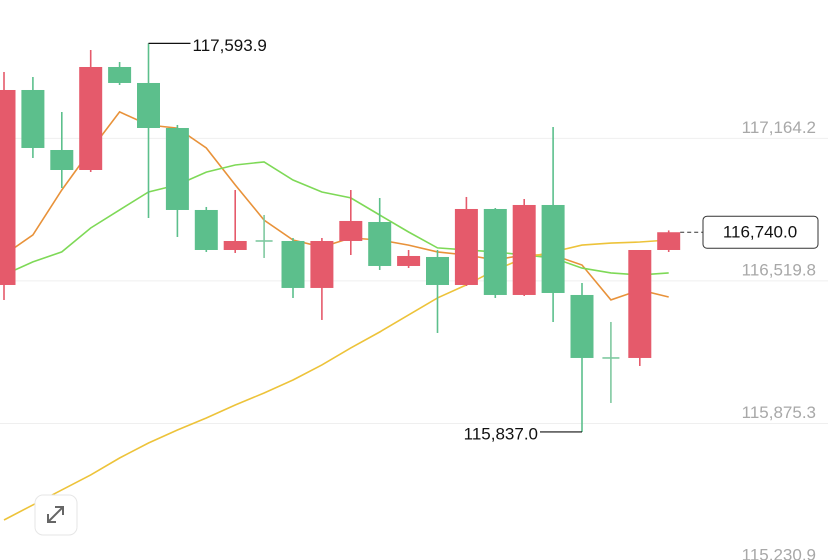  I want to click on expand-button, so click(56, 515).